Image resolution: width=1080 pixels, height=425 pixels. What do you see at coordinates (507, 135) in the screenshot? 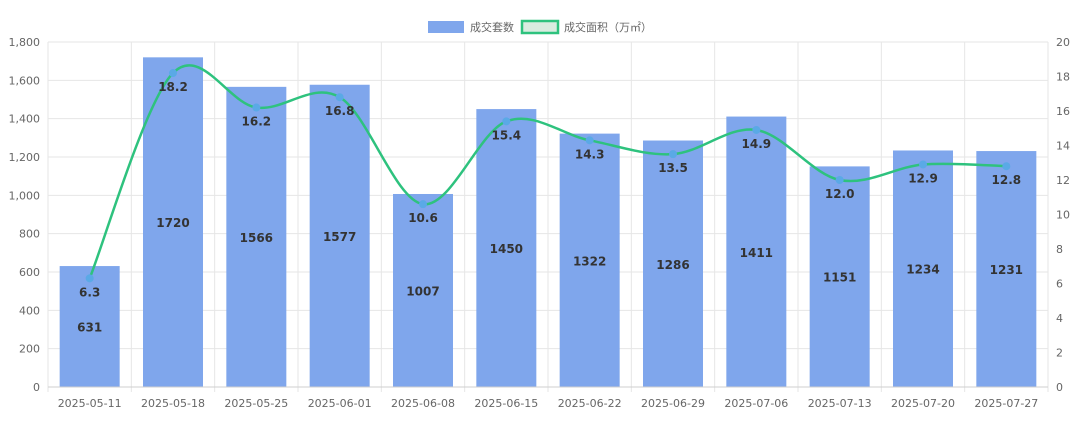
I see `line-value-label: 15.4` at bounding box center [507, 135].